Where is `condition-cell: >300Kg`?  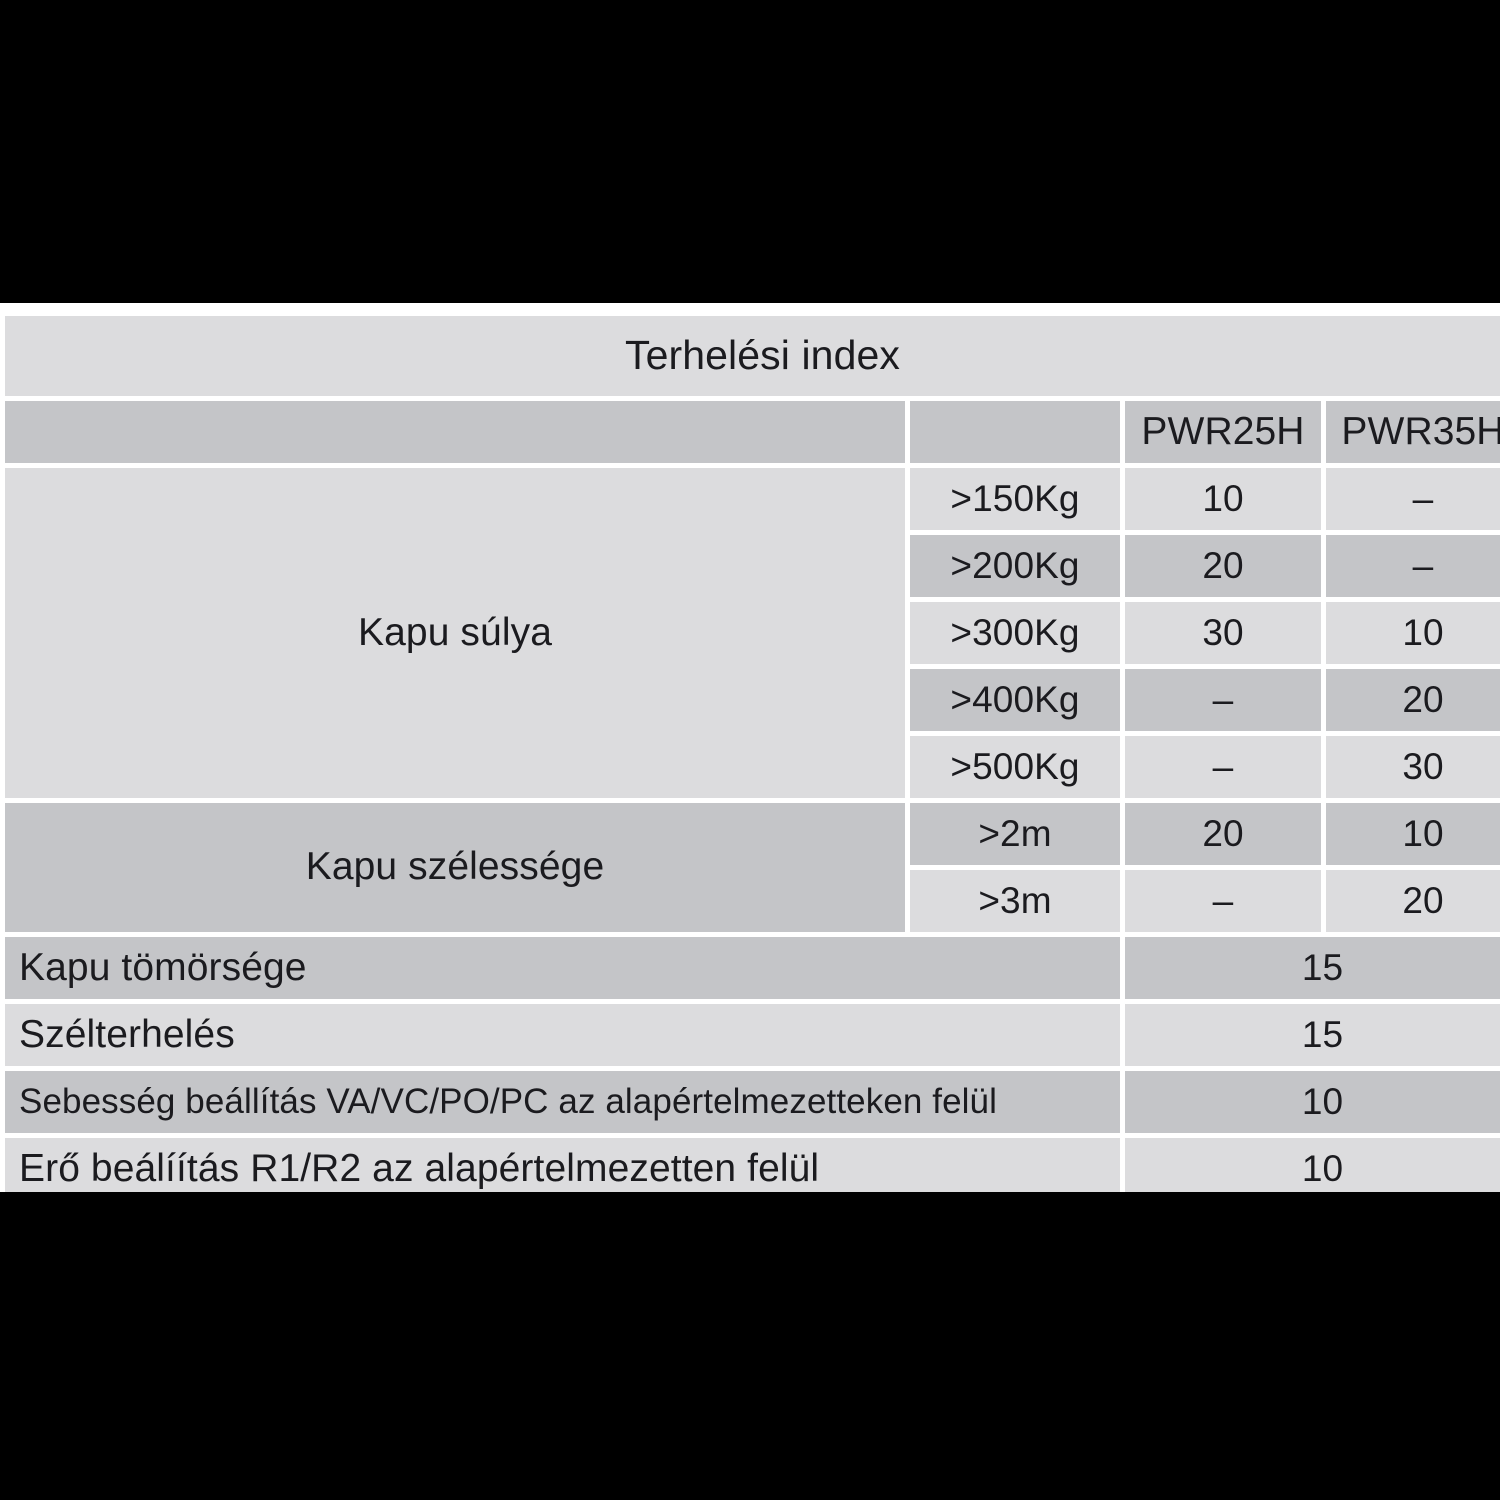 condition-cell: >300Kg is located at coordinates (1015, 633).